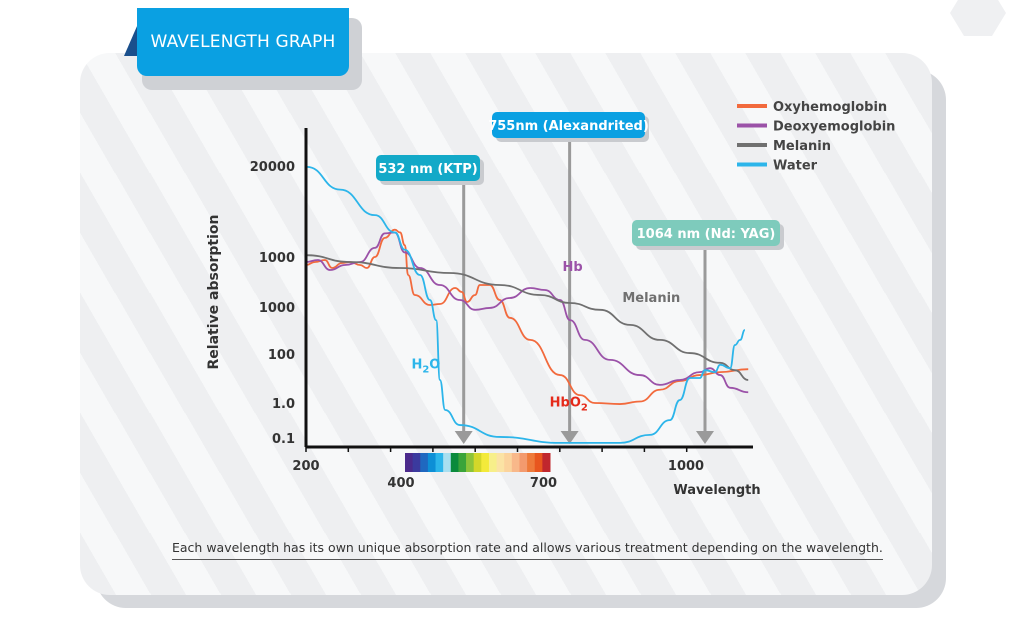 The image size is (1024, 641). I want to click on laser-label: 755nm (Alexandrited), so click(568, 126).